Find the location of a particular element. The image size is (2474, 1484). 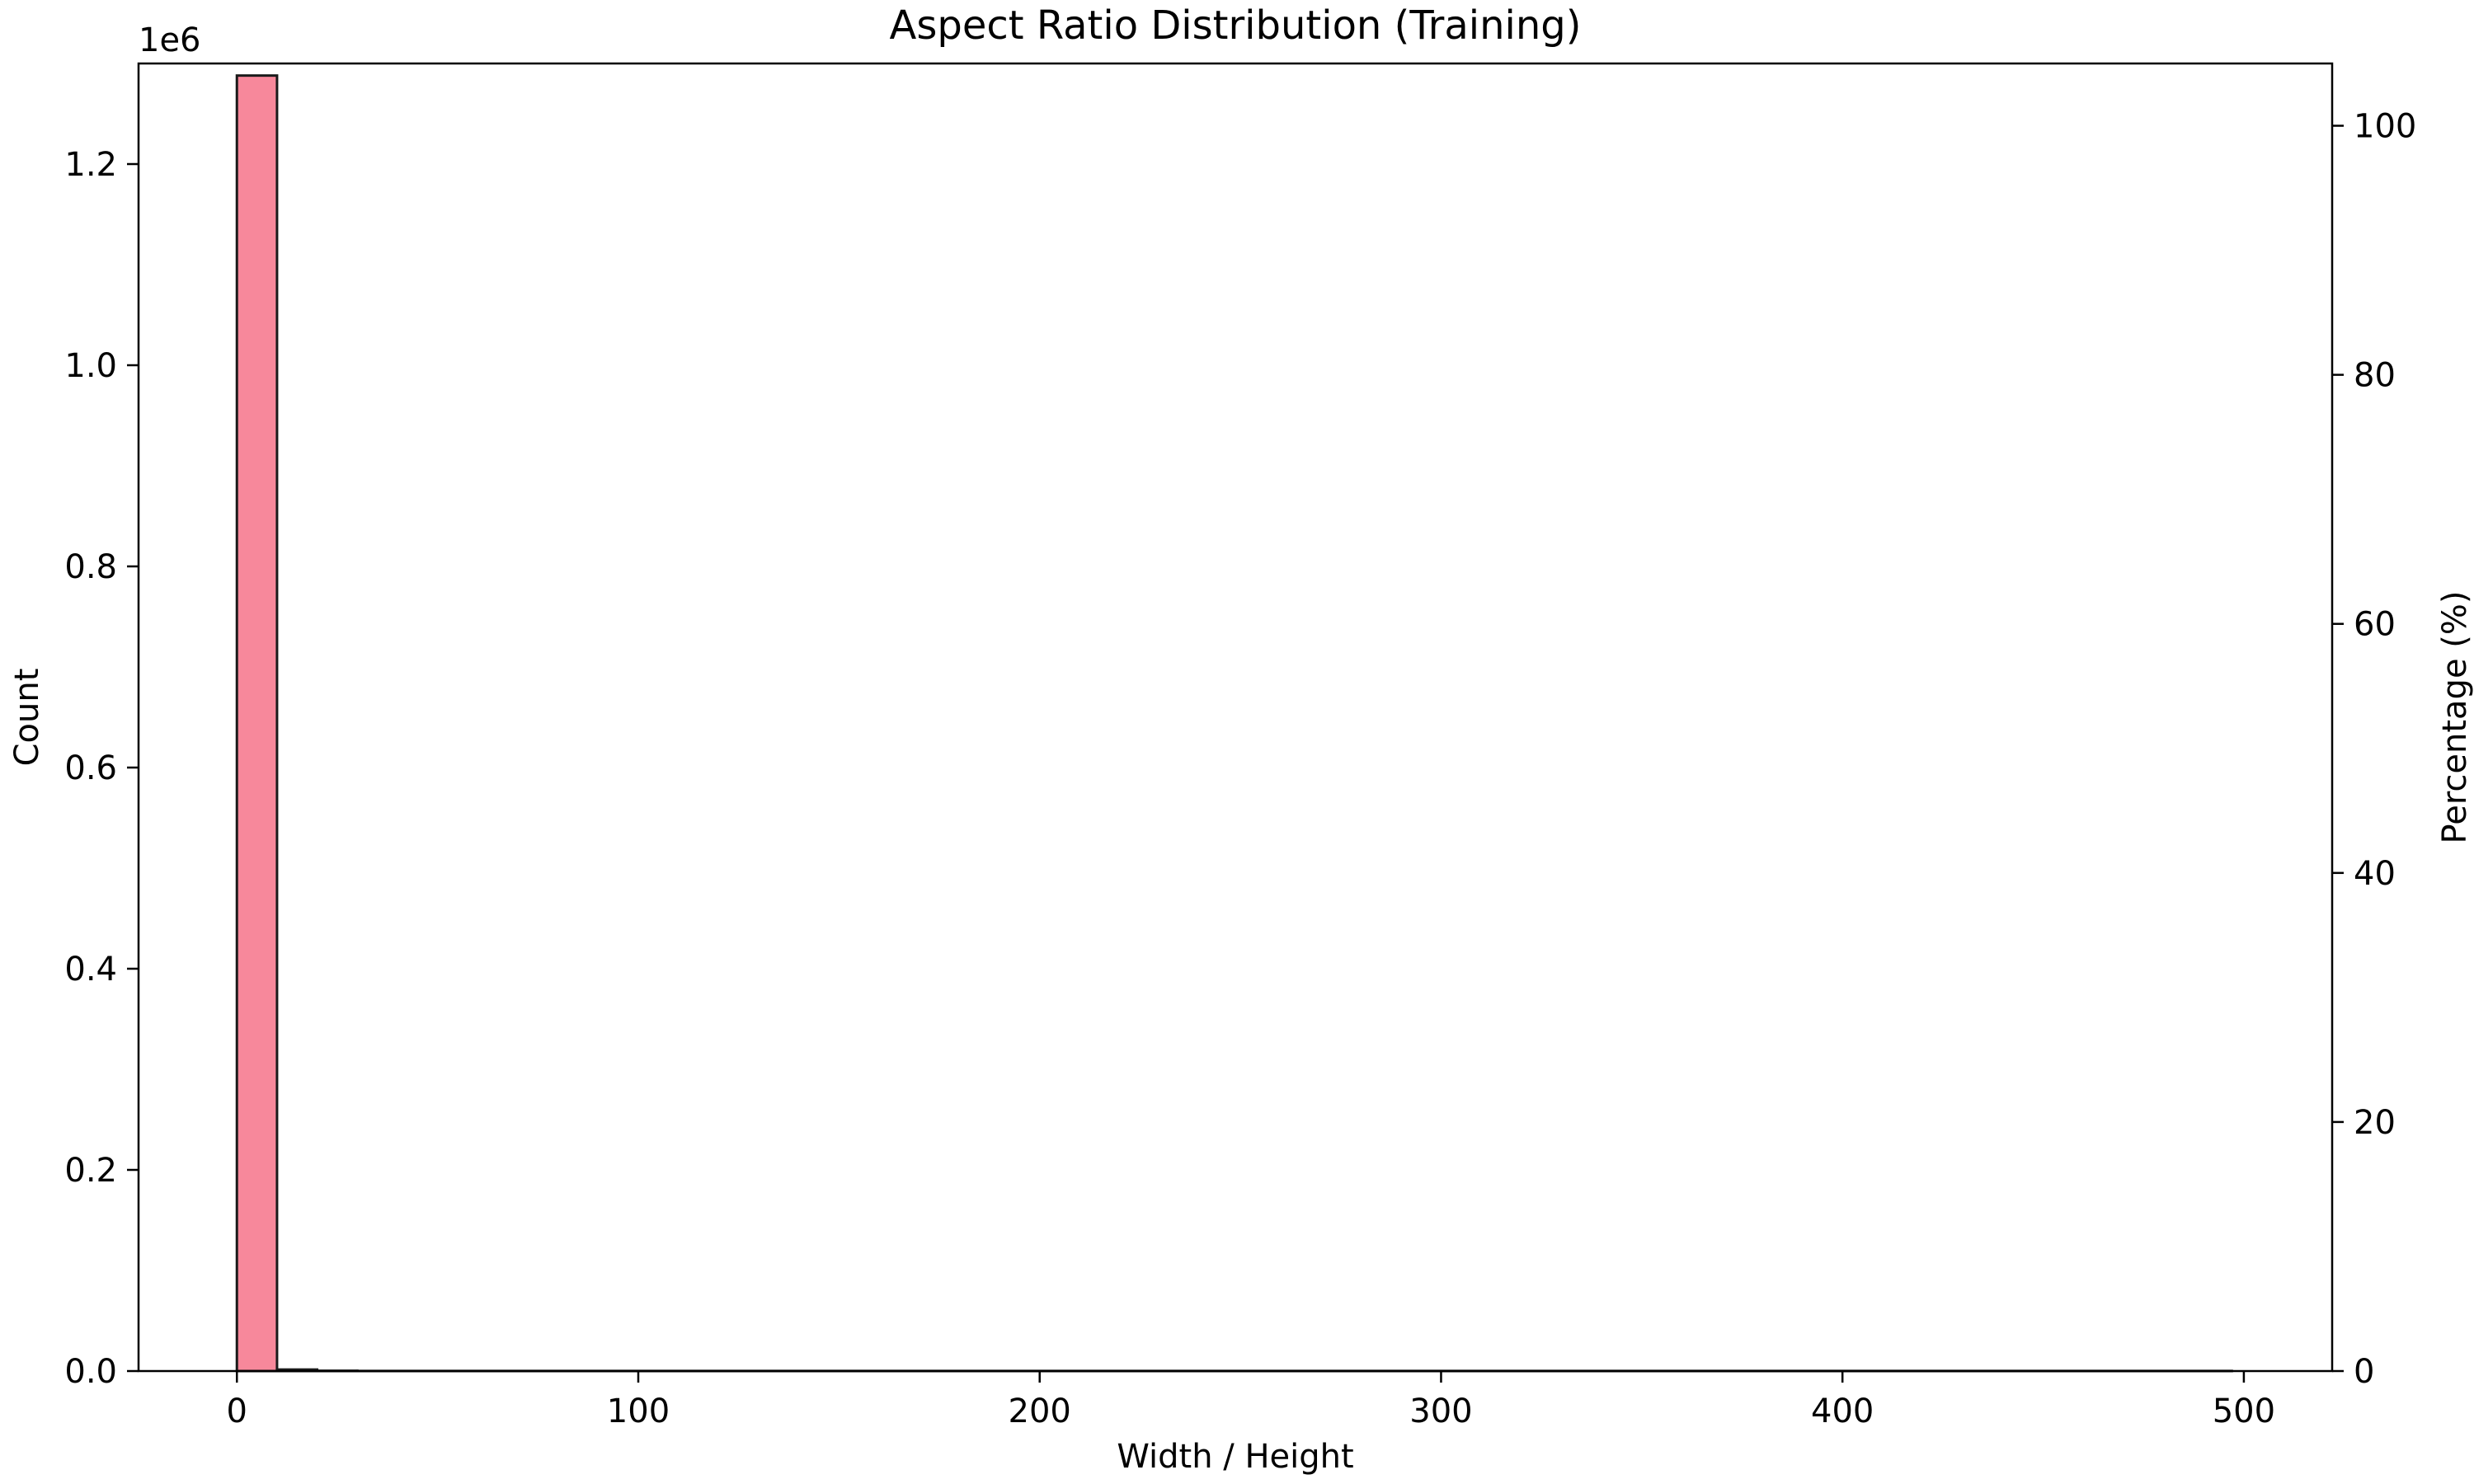

histogram-bar is located at coordinates (257, 723).